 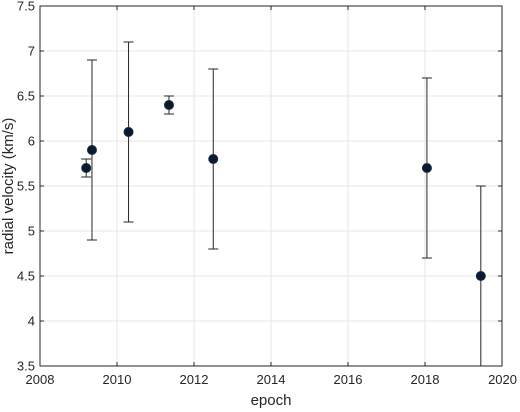 I want to click on x-tick-label: 2008, so click(x=40, y=379).